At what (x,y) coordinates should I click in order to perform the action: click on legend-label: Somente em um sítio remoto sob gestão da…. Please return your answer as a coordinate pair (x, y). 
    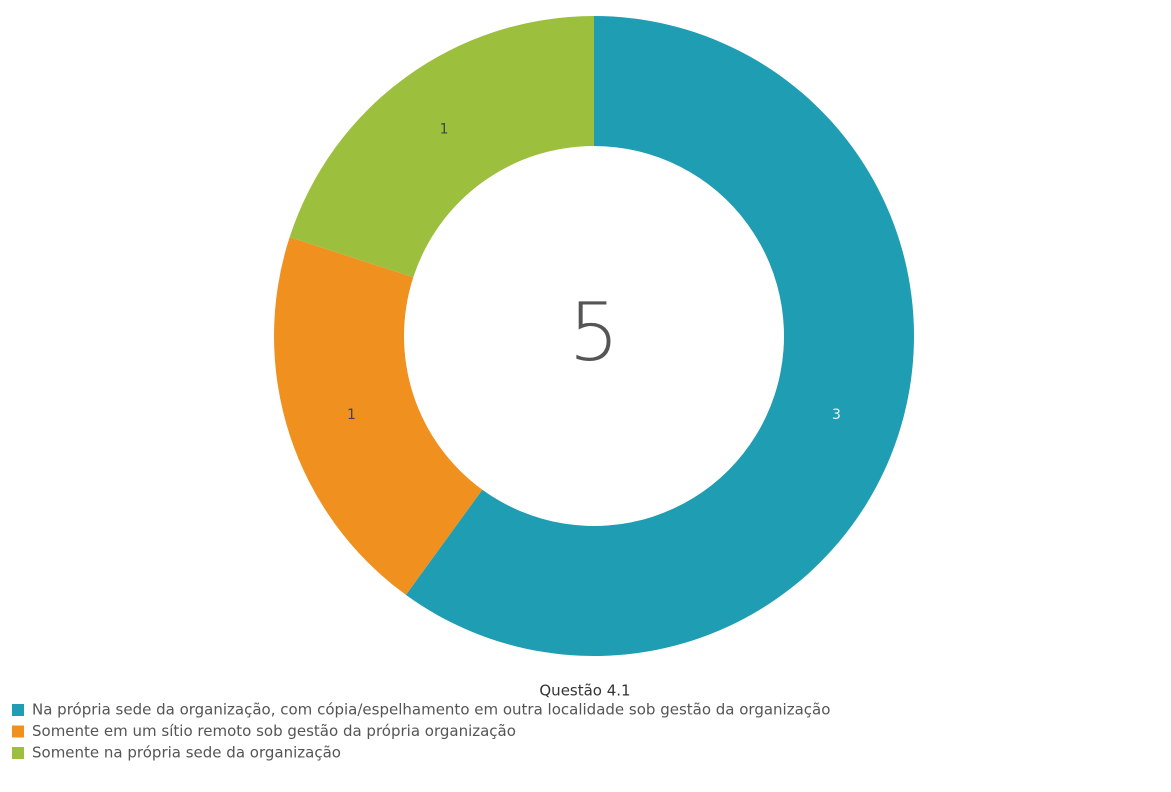
    Looking at the image, I should click on (274, 731).